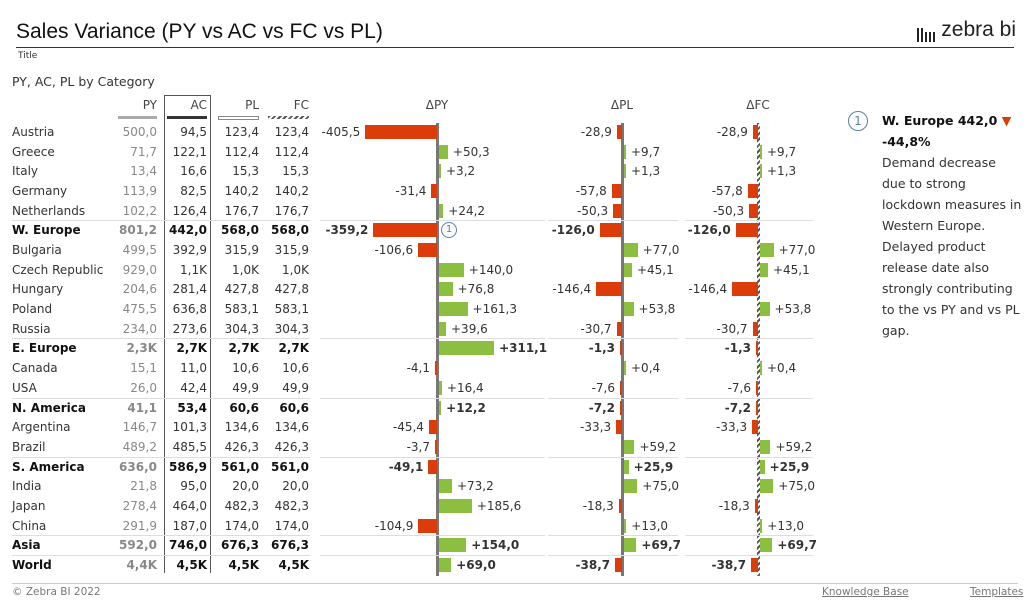 This screenshot has height=601, width=1030. I want to click on comment-percent: -44,8%, so click(906, 141).